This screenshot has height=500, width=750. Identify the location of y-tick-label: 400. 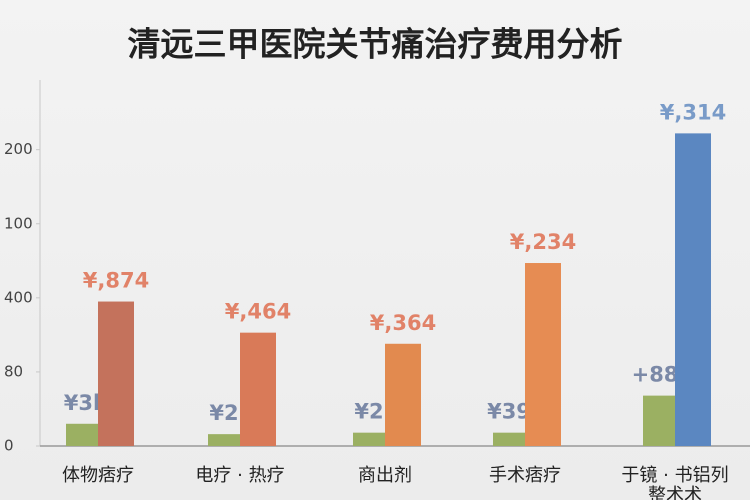
(18, 297).